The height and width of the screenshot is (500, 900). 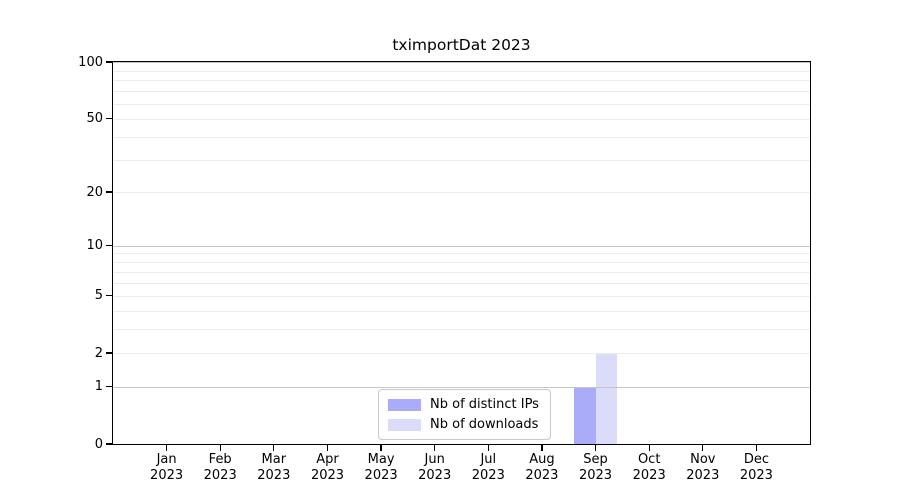 I want to click on legend-label-distinct-ips: Nb of distinct IPs, so click(x=484, y=404).